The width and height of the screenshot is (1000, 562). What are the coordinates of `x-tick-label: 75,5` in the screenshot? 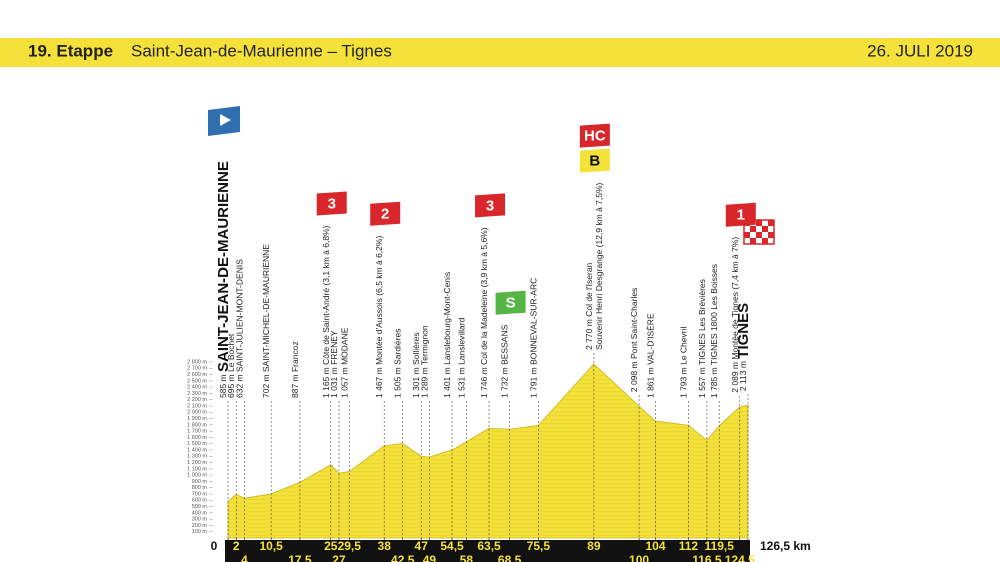 It's located at (539, 546).